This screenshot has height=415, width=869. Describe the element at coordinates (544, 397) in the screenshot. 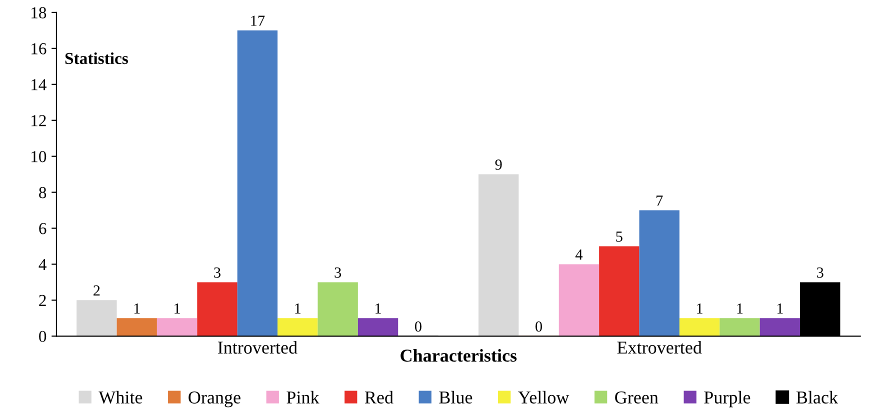

I see `legend-label: Yellow` at that location.